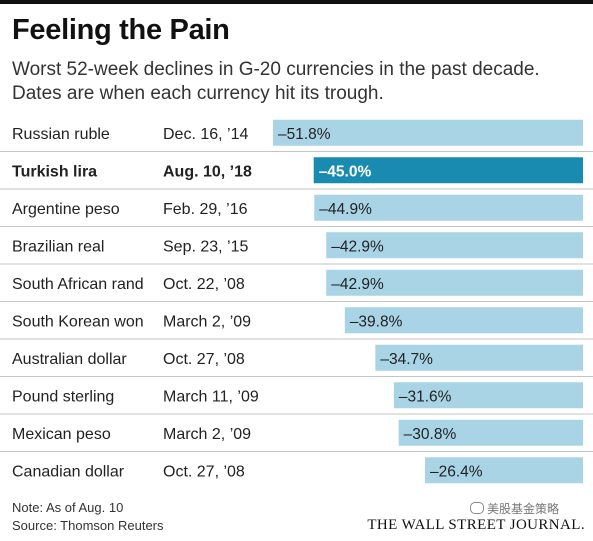 This screenshot has height=541, width=593. Describe the element at coordinates (296, 2) in the screenshot. I see `top-rule` at that location.